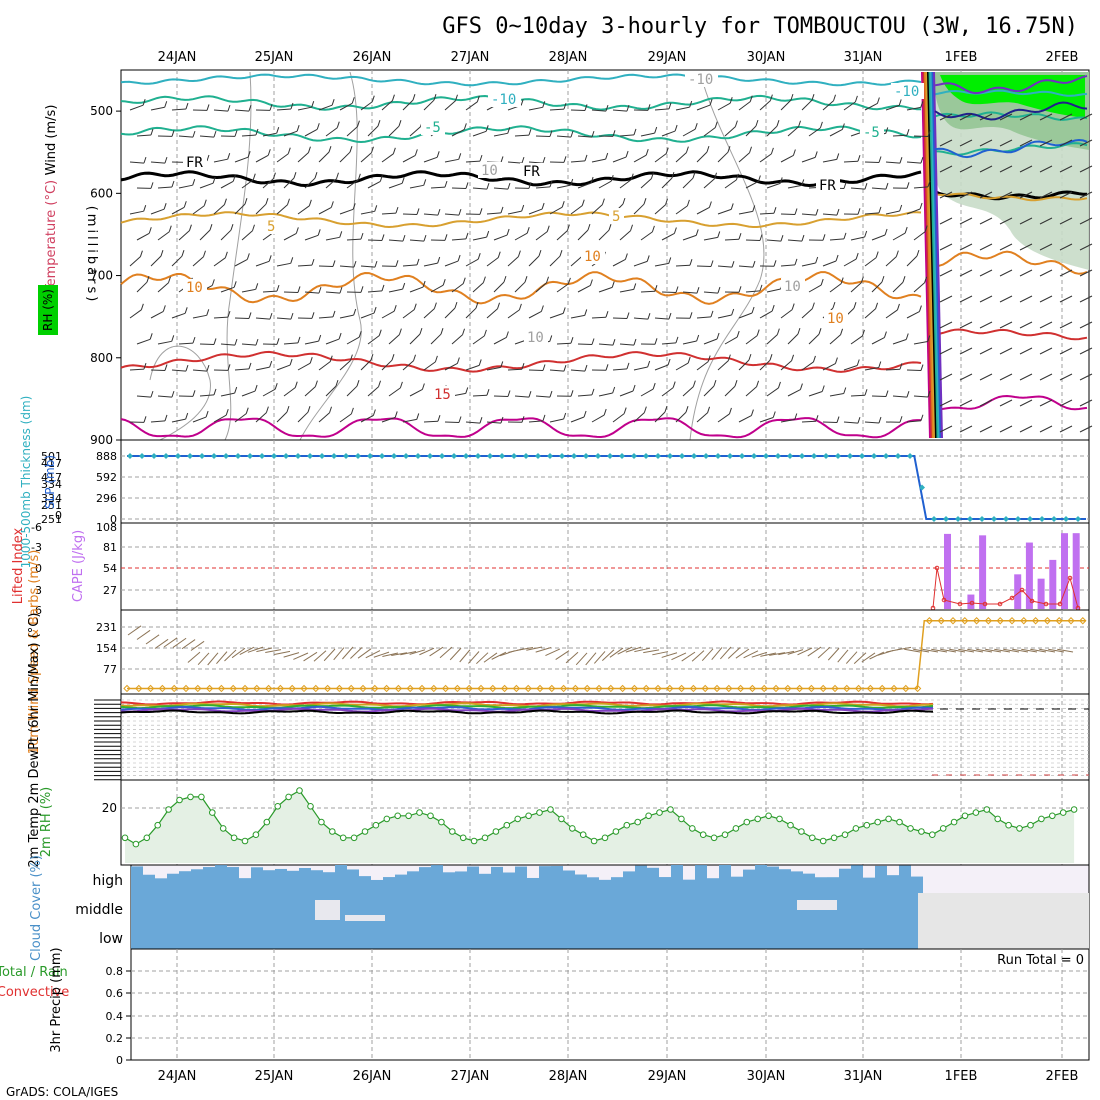 The height and width of the screenshot is (1100, 1100). What do you see at coordinates (271, 227) in the screenshot?
I see `contour-label: 5` at bounding box center [271, 227].